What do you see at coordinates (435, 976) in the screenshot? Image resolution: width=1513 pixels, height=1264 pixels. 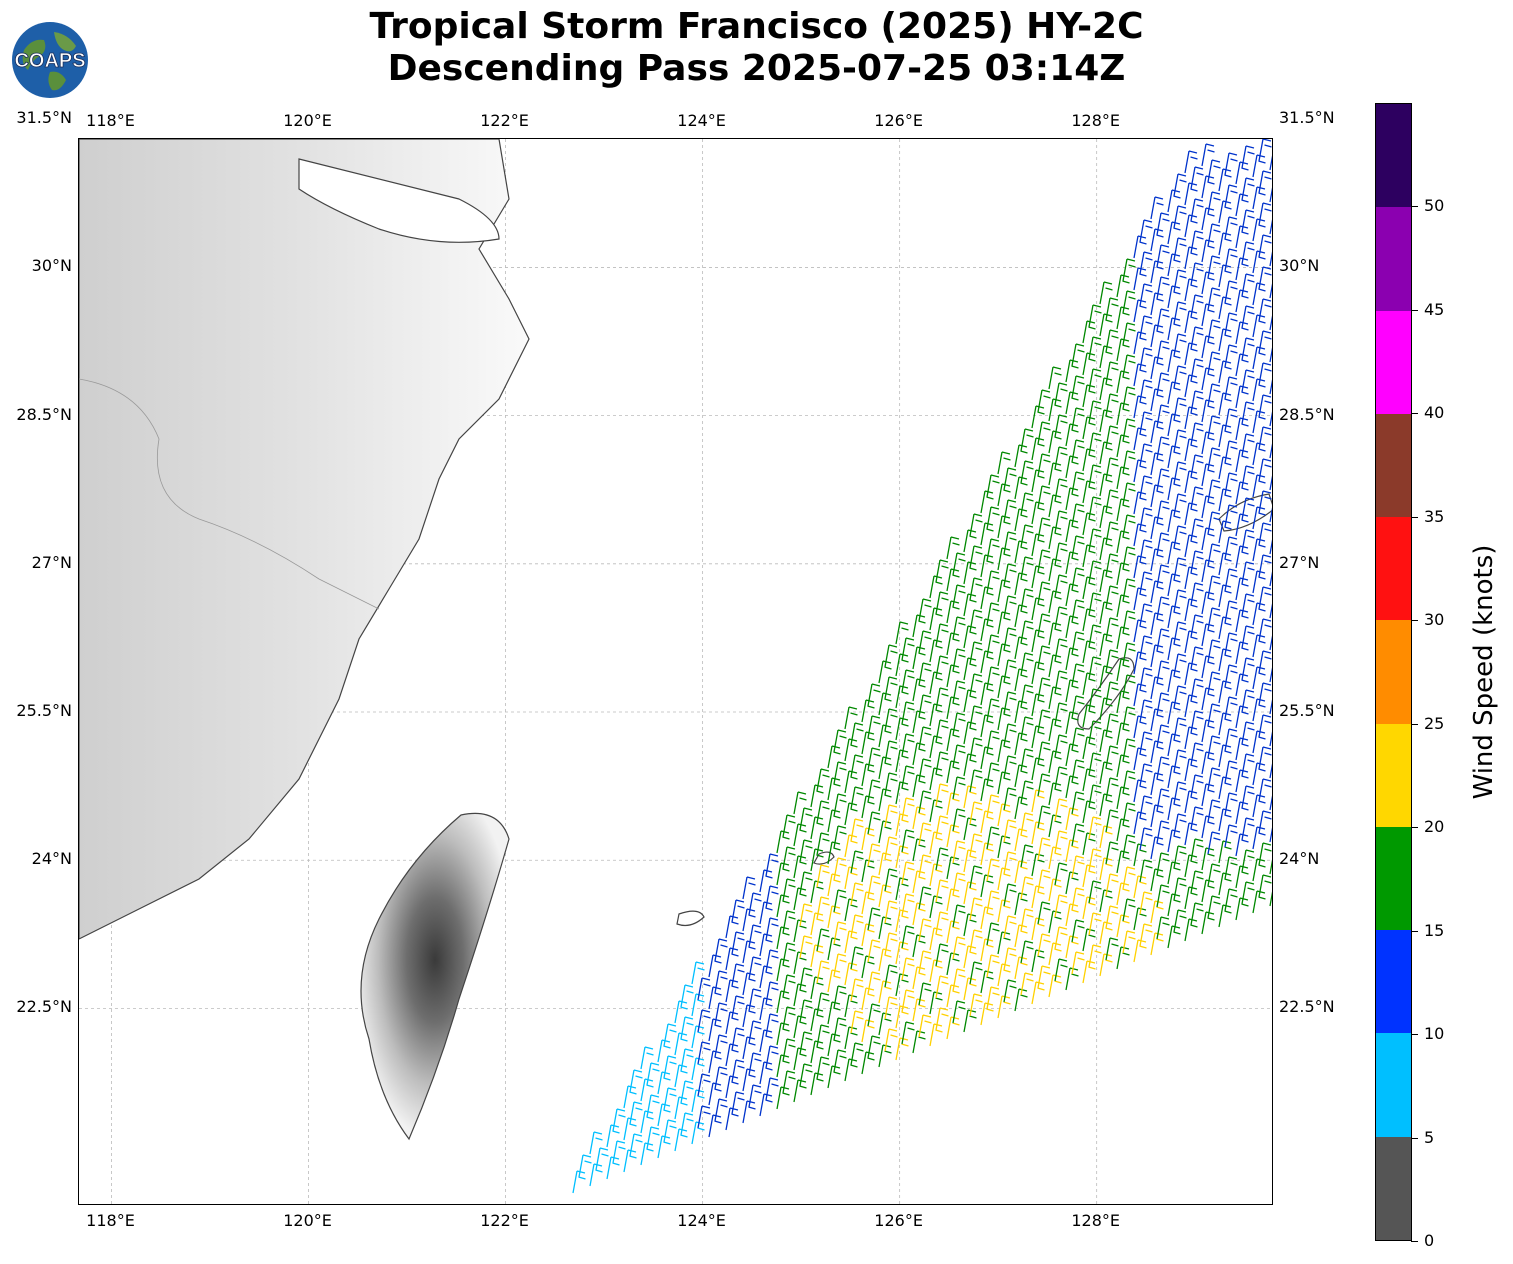 I see `taiwan-island` at bounding box center [435, 976].